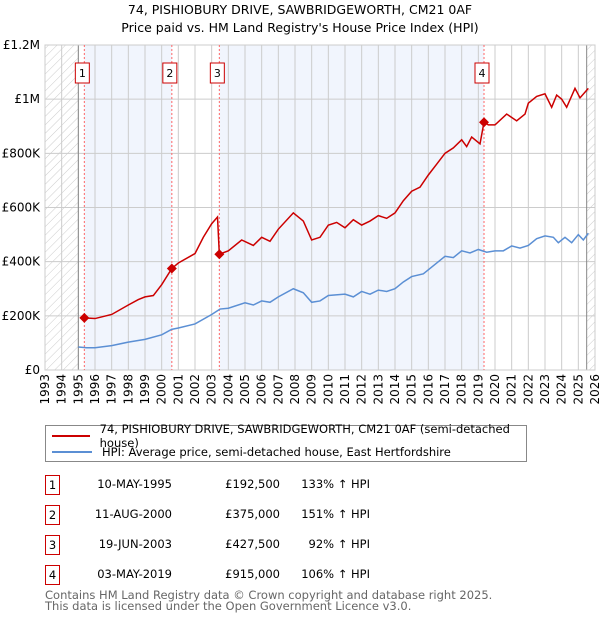  Describe the element at coordinates (512, 389) in the screenshot. I see `x-tick-label: 2021` at that location.